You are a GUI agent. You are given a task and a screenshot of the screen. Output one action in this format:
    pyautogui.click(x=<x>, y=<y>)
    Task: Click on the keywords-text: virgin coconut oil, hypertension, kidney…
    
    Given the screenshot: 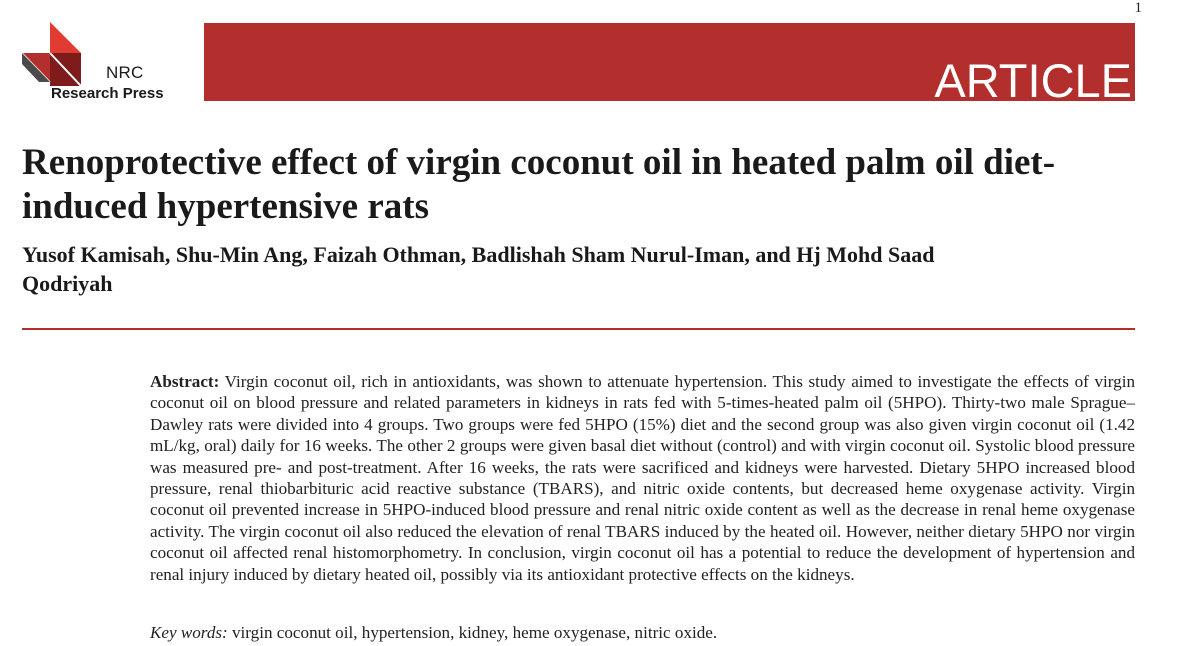 What is the action you would take?
    pyautogui.click(x=475, y=632)
    